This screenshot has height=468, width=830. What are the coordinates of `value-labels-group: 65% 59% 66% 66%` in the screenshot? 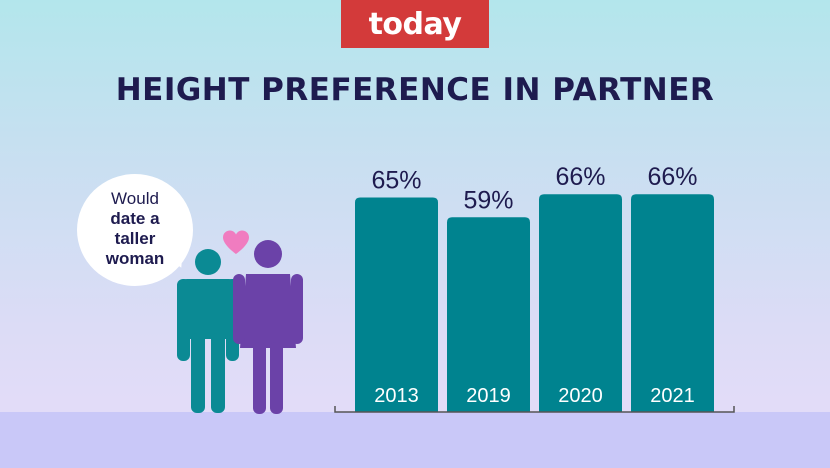 It's located at (534, 188).